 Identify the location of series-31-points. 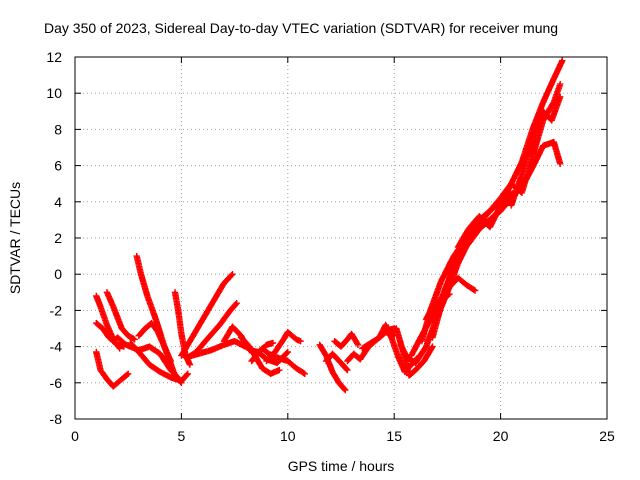
(509, 165).